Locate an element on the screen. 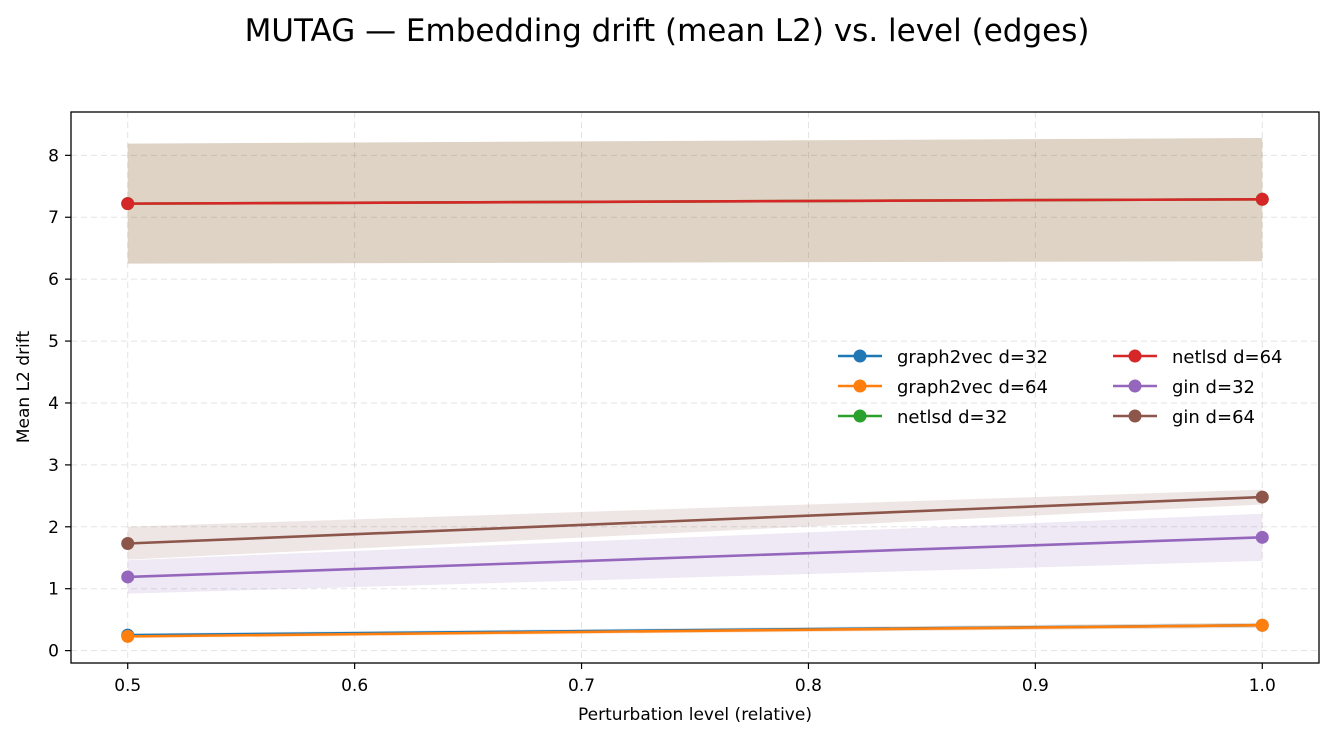 The width and height of the screenshot is (1334, 740). legend-label: gin d=64 is located at coordinates (1213, 417).